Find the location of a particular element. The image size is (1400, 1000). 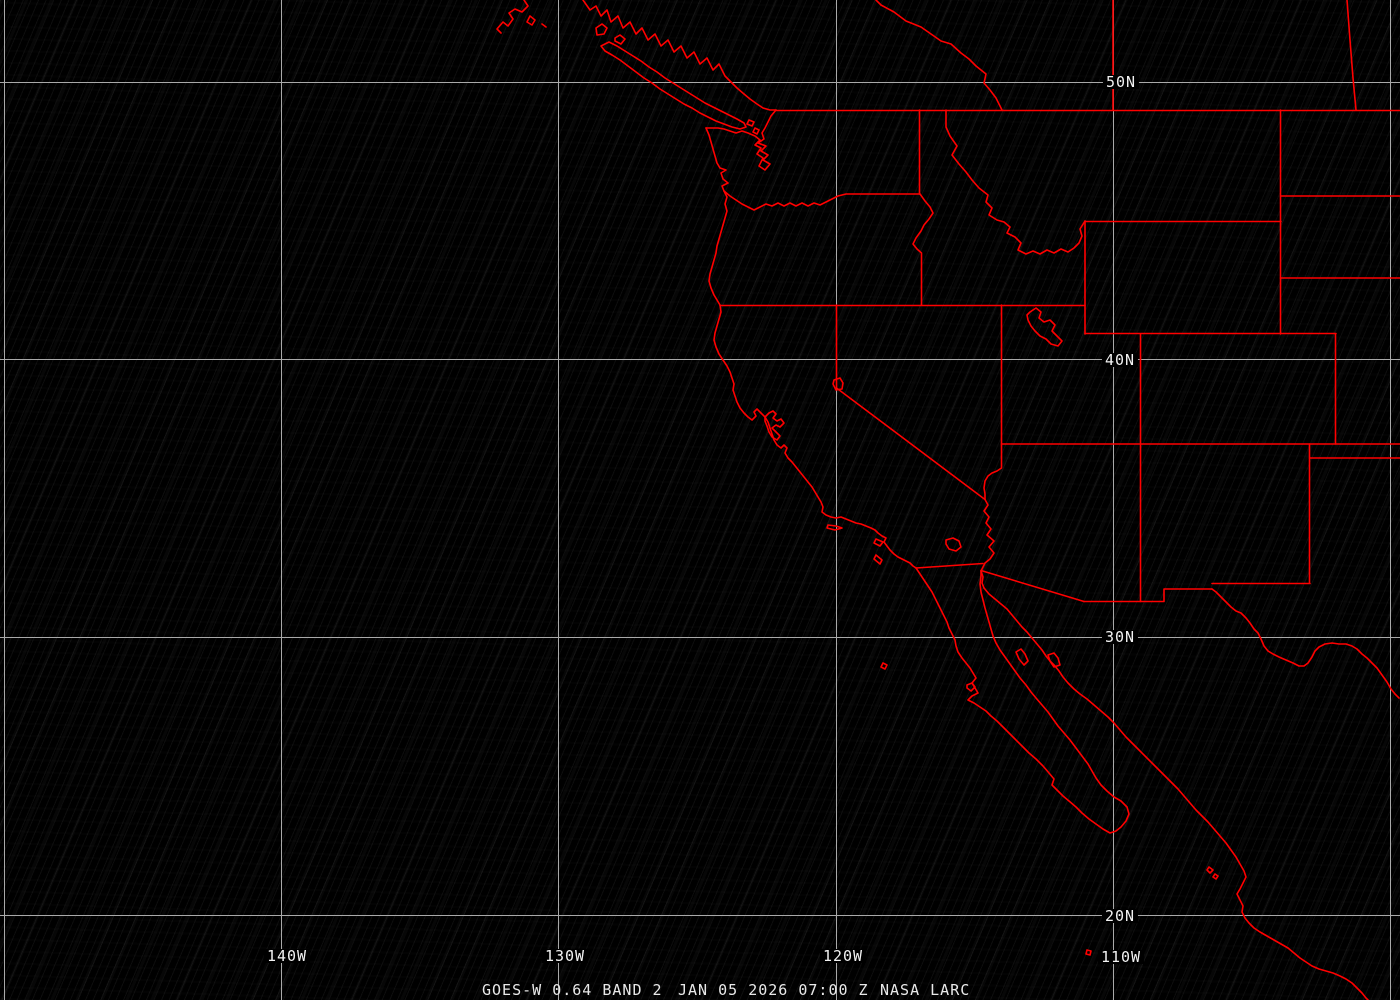

lat-label-20n: 20N is located at coordinates (1120, 916).